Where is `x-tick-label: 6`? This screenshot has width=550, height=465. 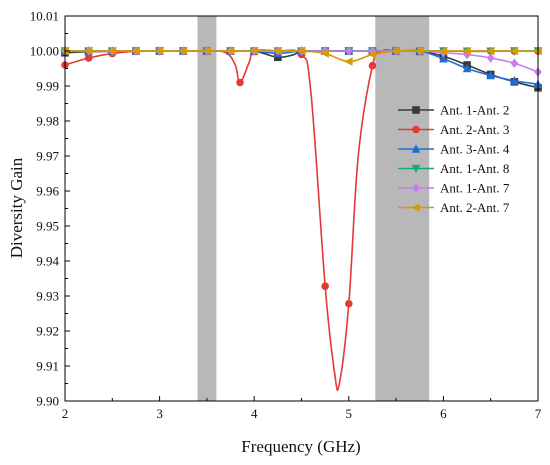 x-tick-label: 6 is located at coordinates (443, 413).